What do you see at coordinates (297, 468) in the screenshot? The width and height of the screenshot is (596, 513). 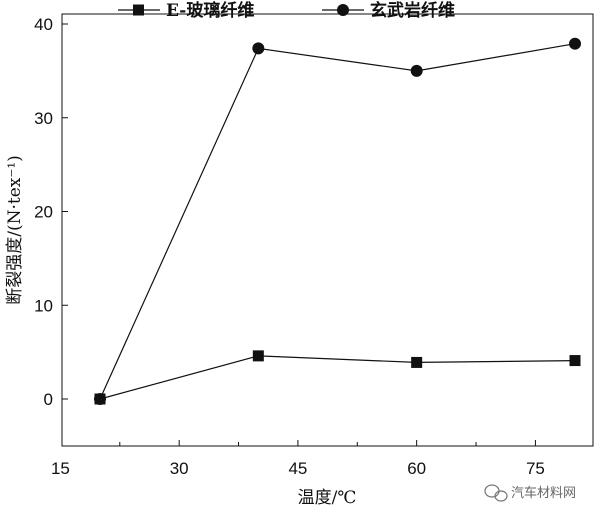 I see `x-tick-label: 45` at bounding box center [297, 468].